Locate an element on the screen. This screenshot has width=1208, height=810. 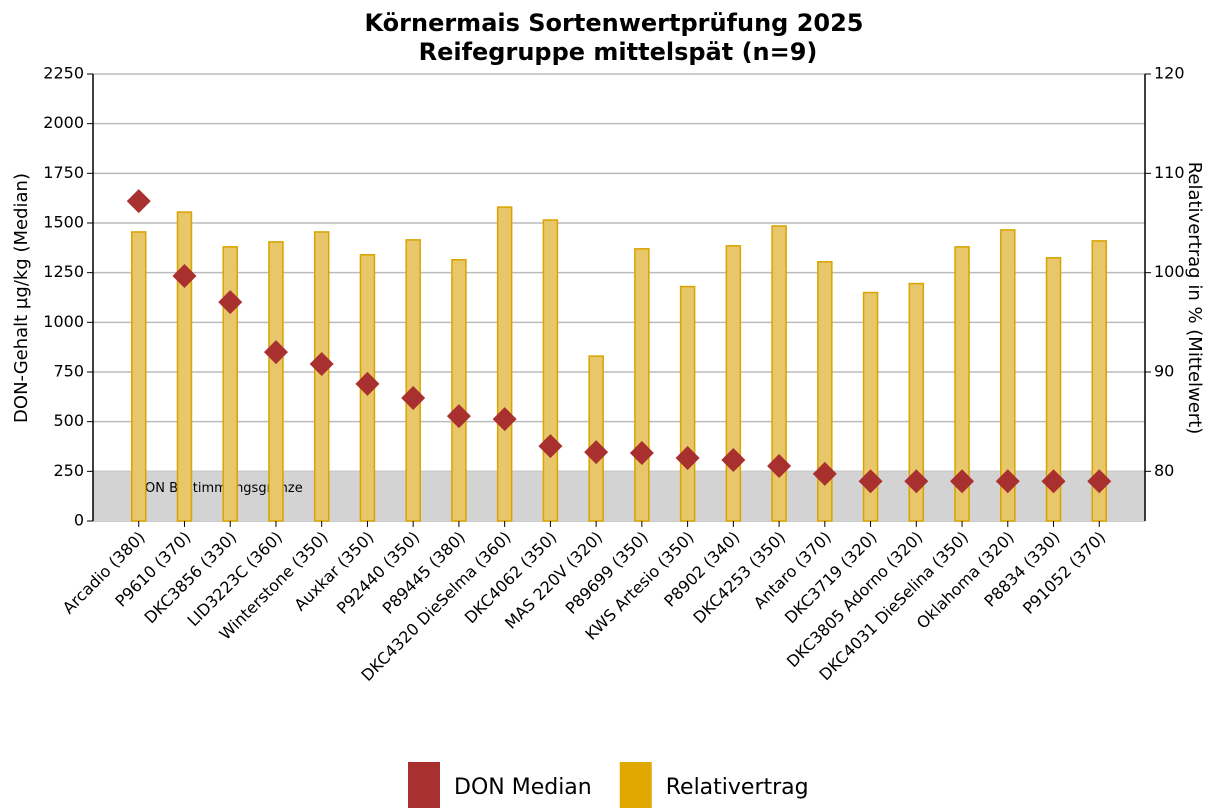
y-tick-label: 2000 is located at coordinates (63, 122).